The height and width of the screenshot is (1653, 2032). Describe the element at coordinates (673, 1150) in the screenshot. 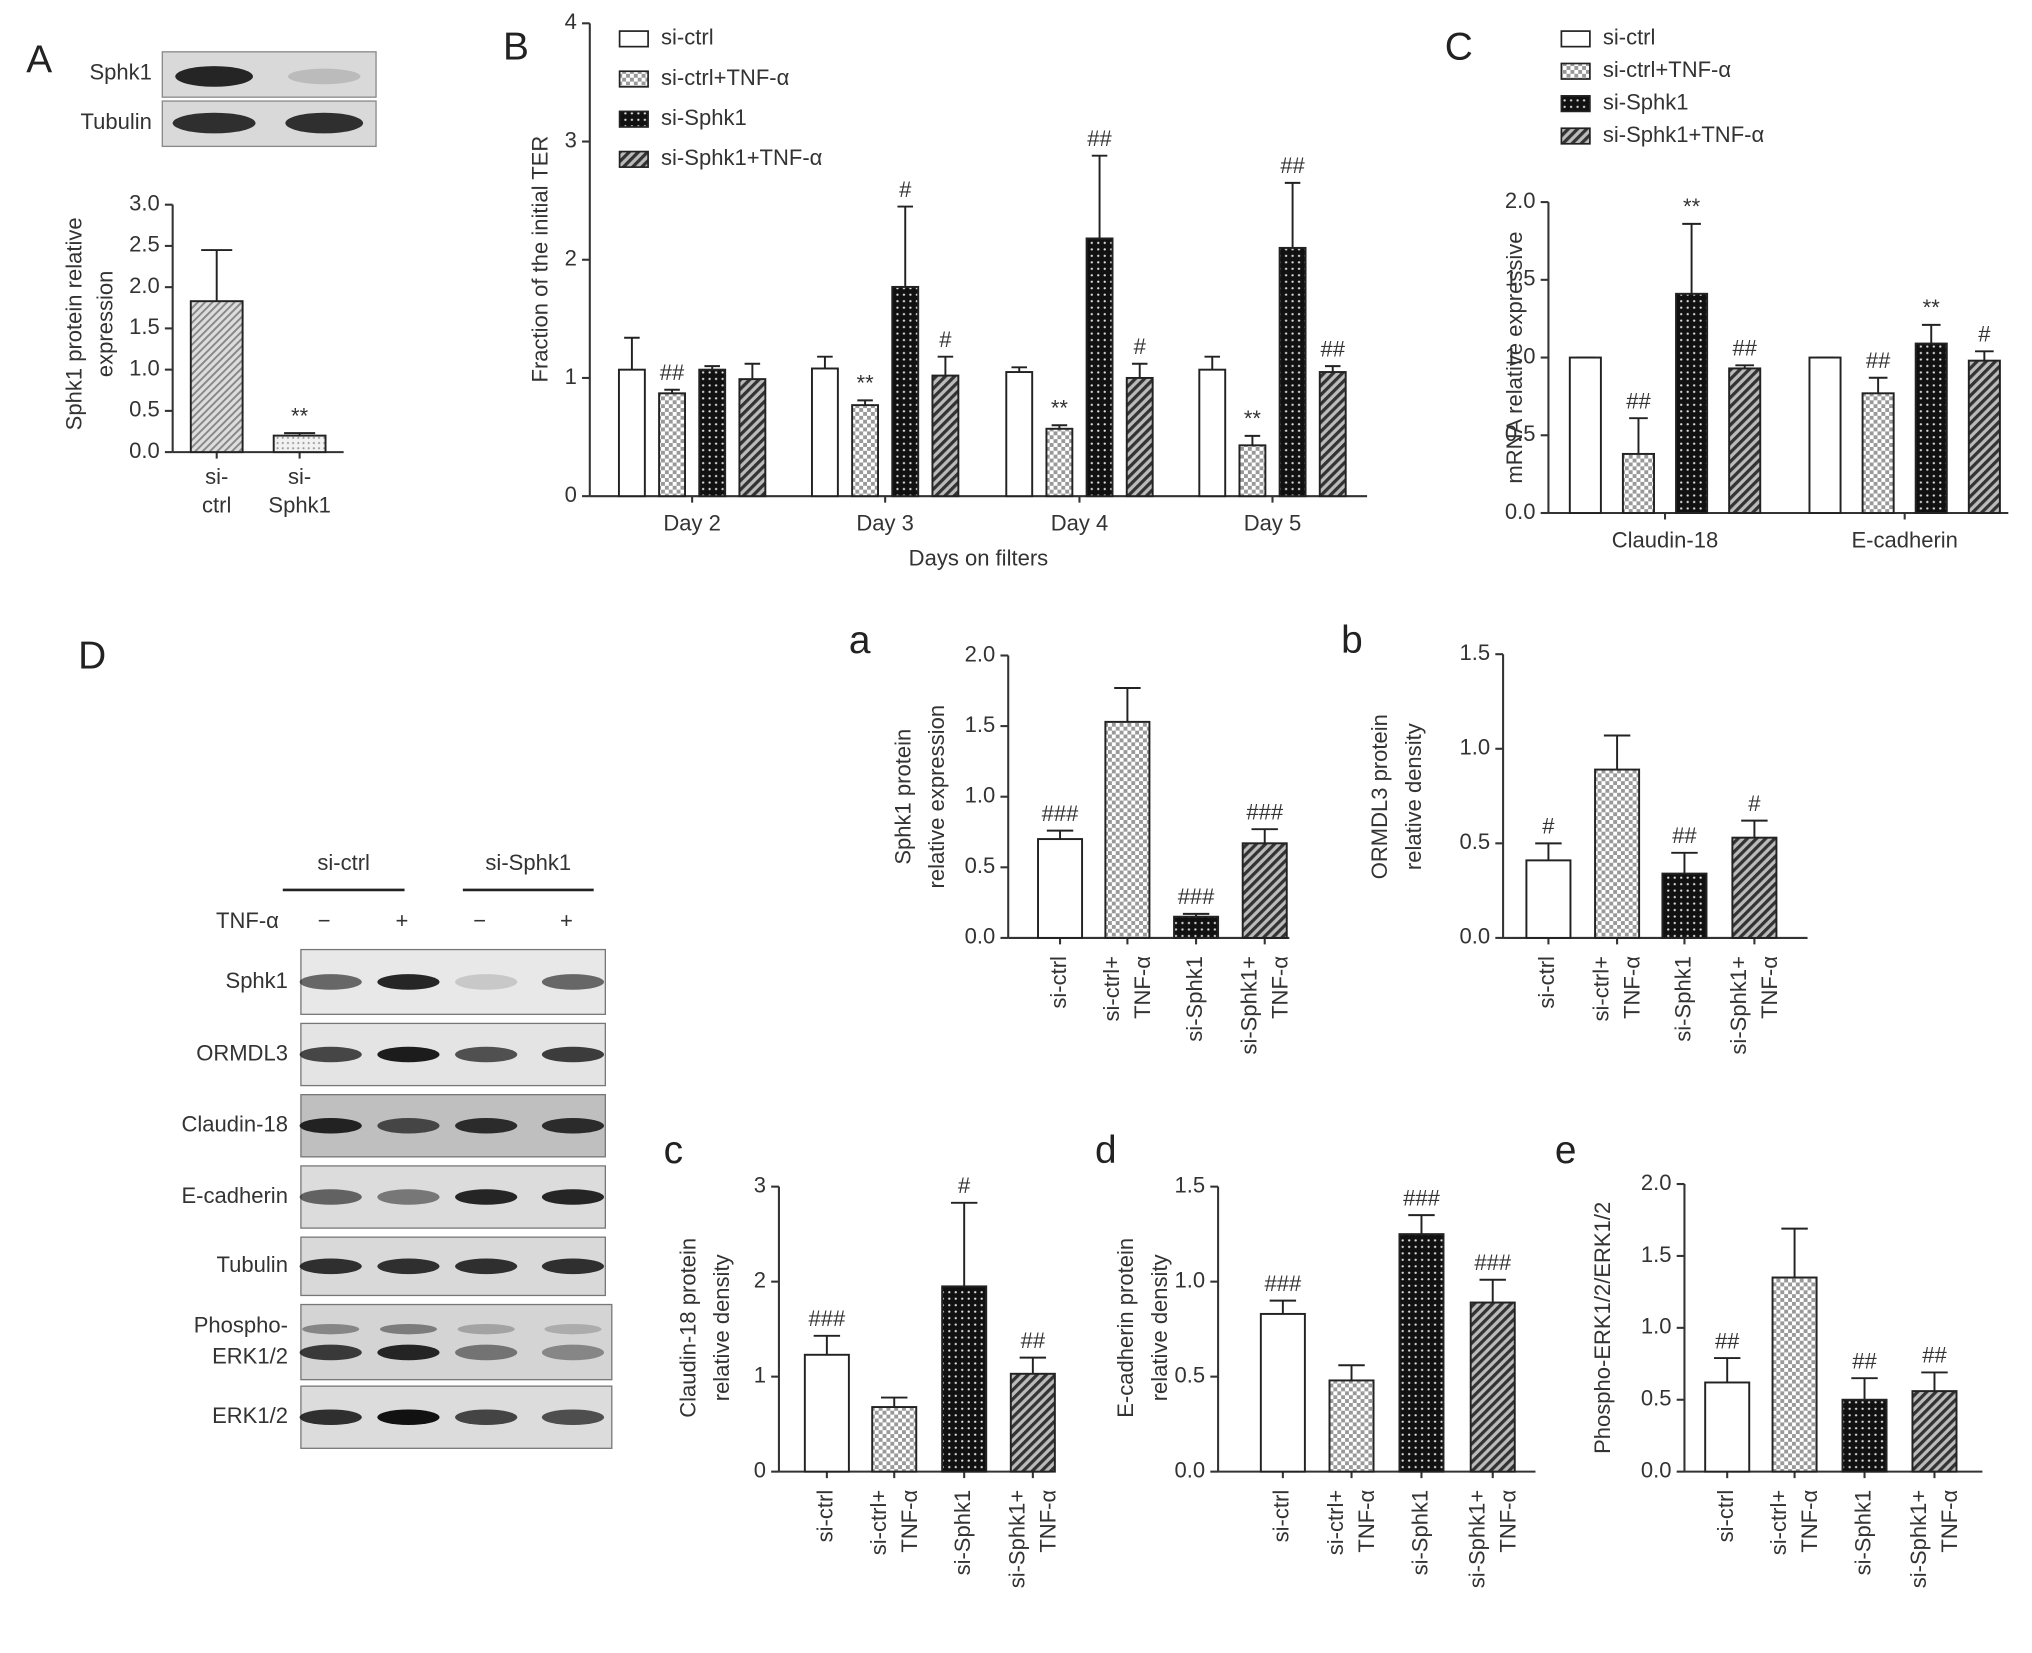

I see `panel-label: c` at that location.